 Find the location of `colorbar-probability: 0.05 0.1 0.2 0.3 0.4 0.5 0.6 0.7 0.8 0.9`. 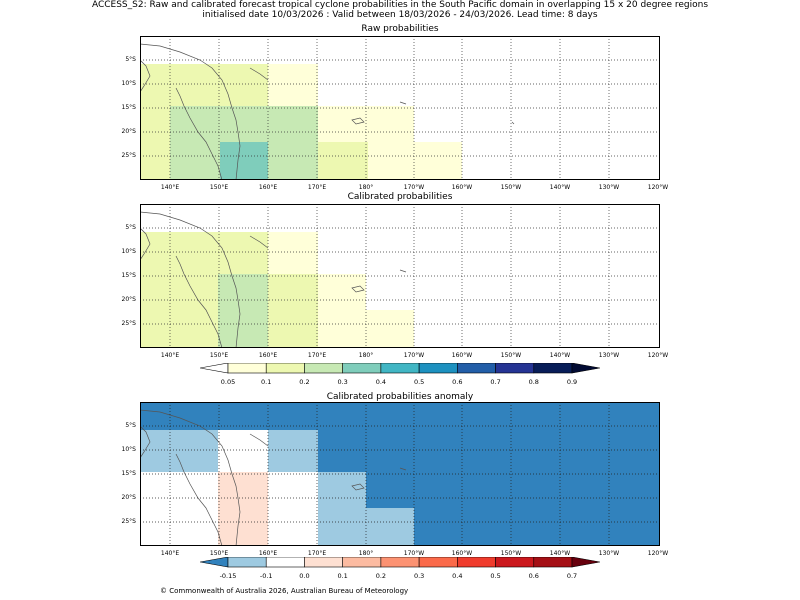

colorbar-probability: 0.05 0.1 0.2 0.3 0.4 0.5 0.6 0.7 0.8 0.9 is located at coordinates (400, 374).